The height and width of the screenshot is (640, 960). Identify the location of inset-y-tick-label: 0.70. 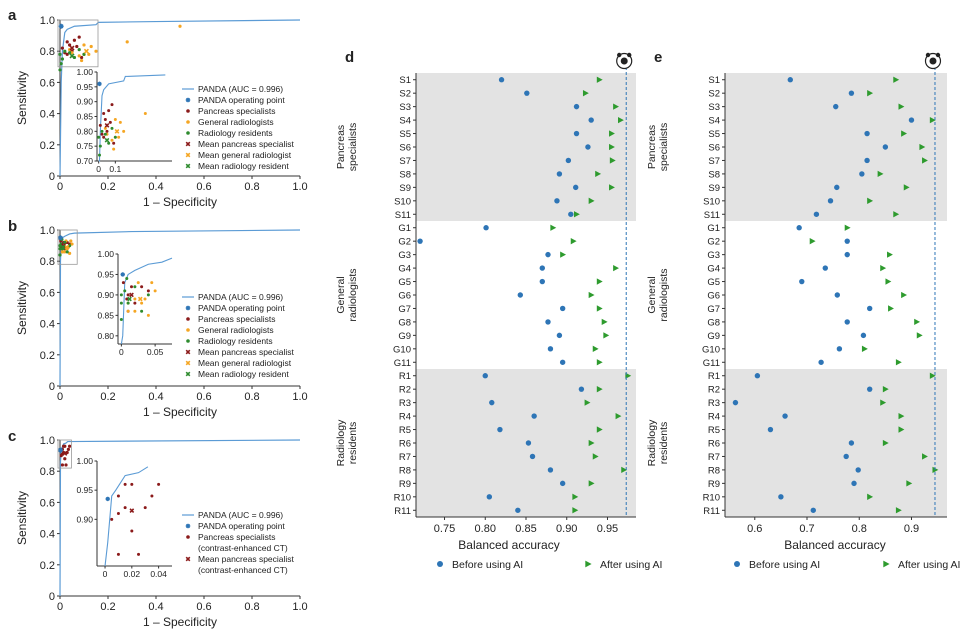
(84, 161).